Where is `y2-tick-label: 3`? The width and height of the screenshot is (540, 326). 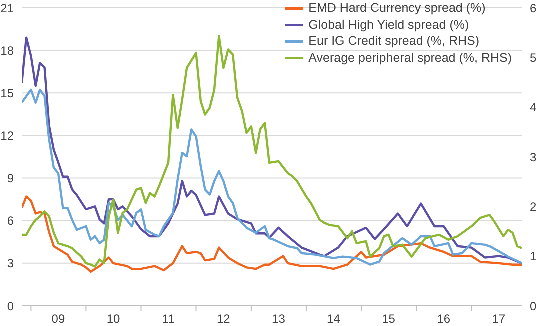
y2-tick-label: 3 is located at coordinates (533, 157).